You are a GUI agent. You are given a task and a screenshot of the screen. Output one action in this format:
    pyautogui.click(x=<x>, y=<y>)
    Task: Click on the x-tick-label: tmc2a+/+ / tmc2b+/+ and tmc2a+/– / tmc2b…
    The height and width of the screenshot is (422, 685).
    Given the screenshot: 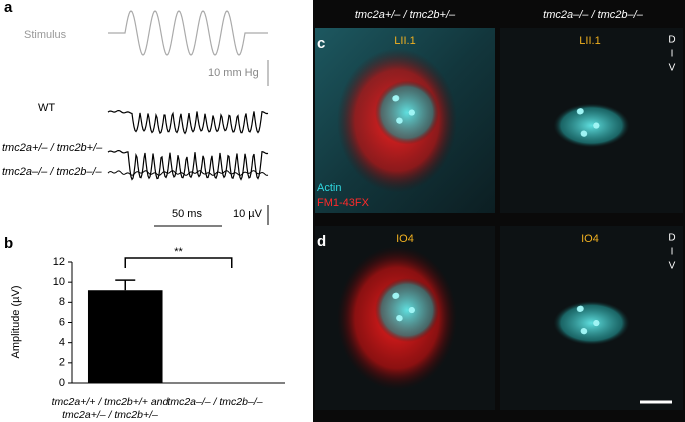 What is the action you would take?
    pyautogui.click(x=110, y=408)
    